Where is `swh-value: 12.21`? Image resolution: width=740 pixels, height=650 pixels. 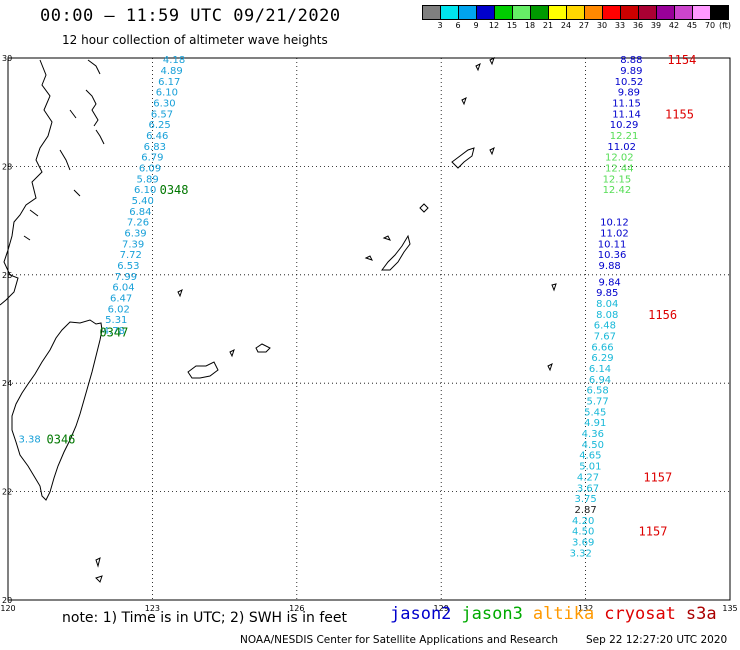 swh-value: 12.21 is located at coordinates (624, 136).